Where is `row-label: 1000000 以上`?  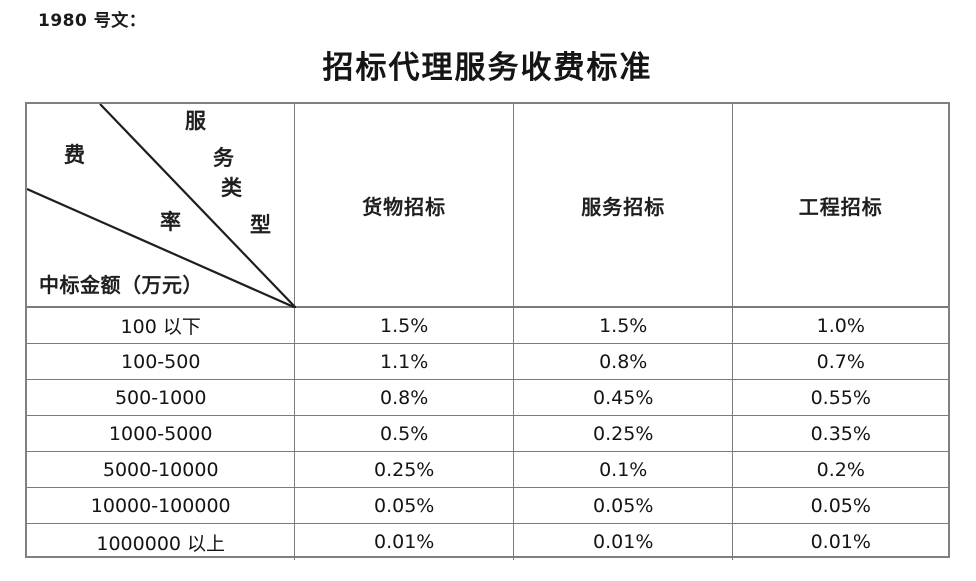
row-label: 1000000 以上 is located at coordinates (161, 542).